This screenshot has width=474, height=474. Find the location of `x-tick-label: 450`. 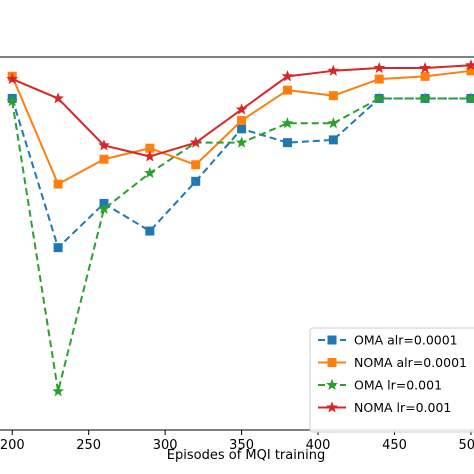

x-tick-label: 450 is located at coordinates (394, 445).